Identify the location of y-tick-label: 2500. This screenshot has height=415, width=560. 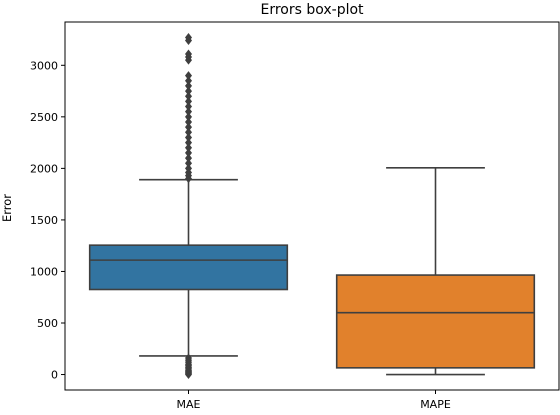
(44, 117).